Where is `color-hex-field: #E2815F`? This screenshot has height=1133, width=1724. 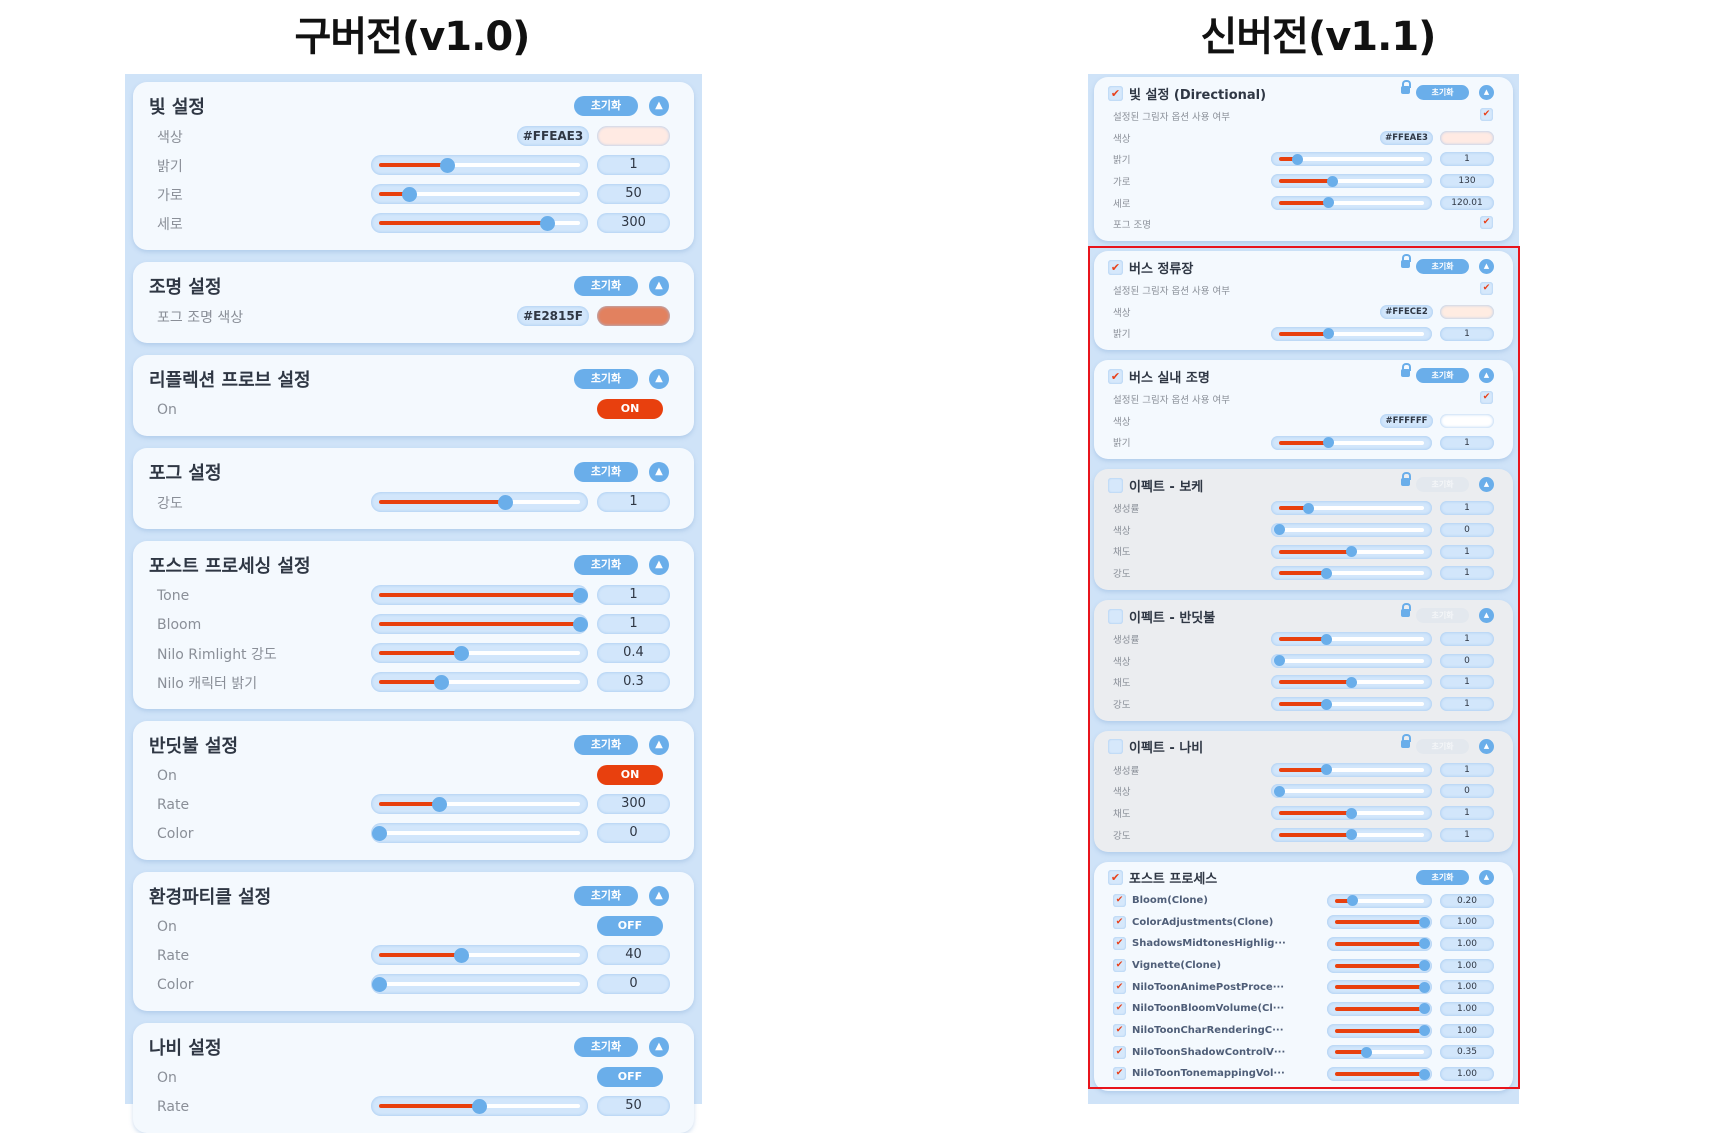 color-hex-field: #E2815F is located at coordinates (553, 316).